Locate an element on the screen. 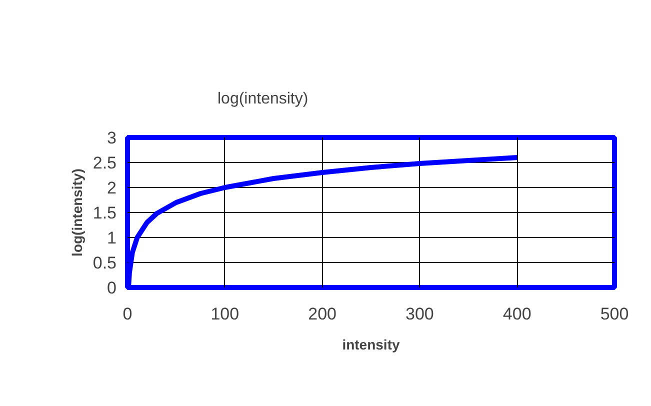 The height and width of the screenshot is (406, 651). y-tick-label: 1 is located at coordinates (112, 238).